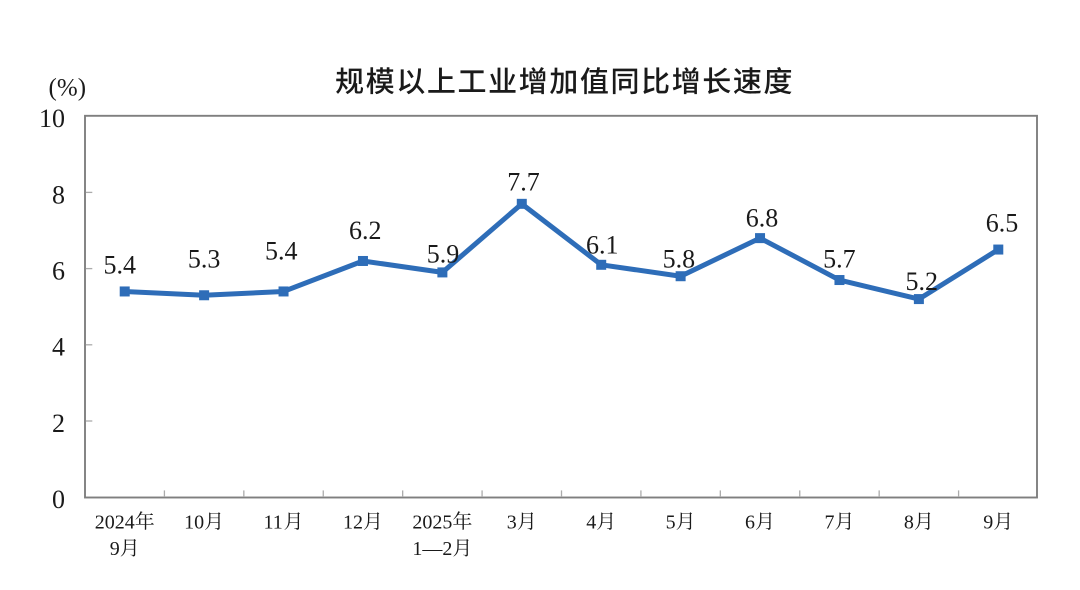 This screenshot has width=1080, height=590. What do you see at coordinates (829, 522) in the screenshot?
I see `svg-text: 7` at bounding box center [829, 522].